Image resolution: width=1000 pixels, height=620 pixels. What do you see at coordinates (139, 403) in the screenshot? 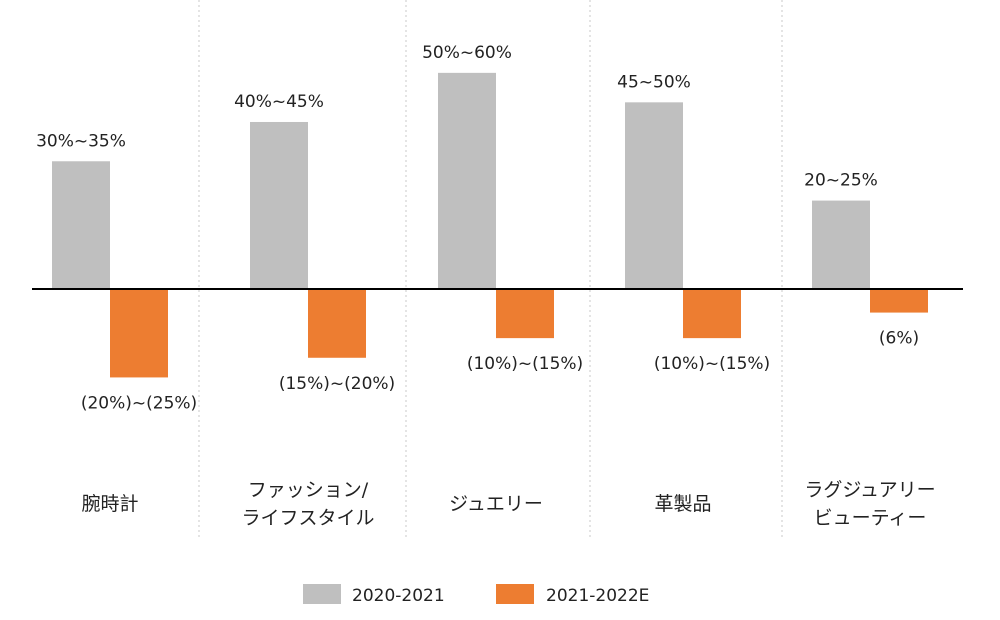
I see `data-label-series2-1: (20%)~(25%)` at bounding box center [139, 403].